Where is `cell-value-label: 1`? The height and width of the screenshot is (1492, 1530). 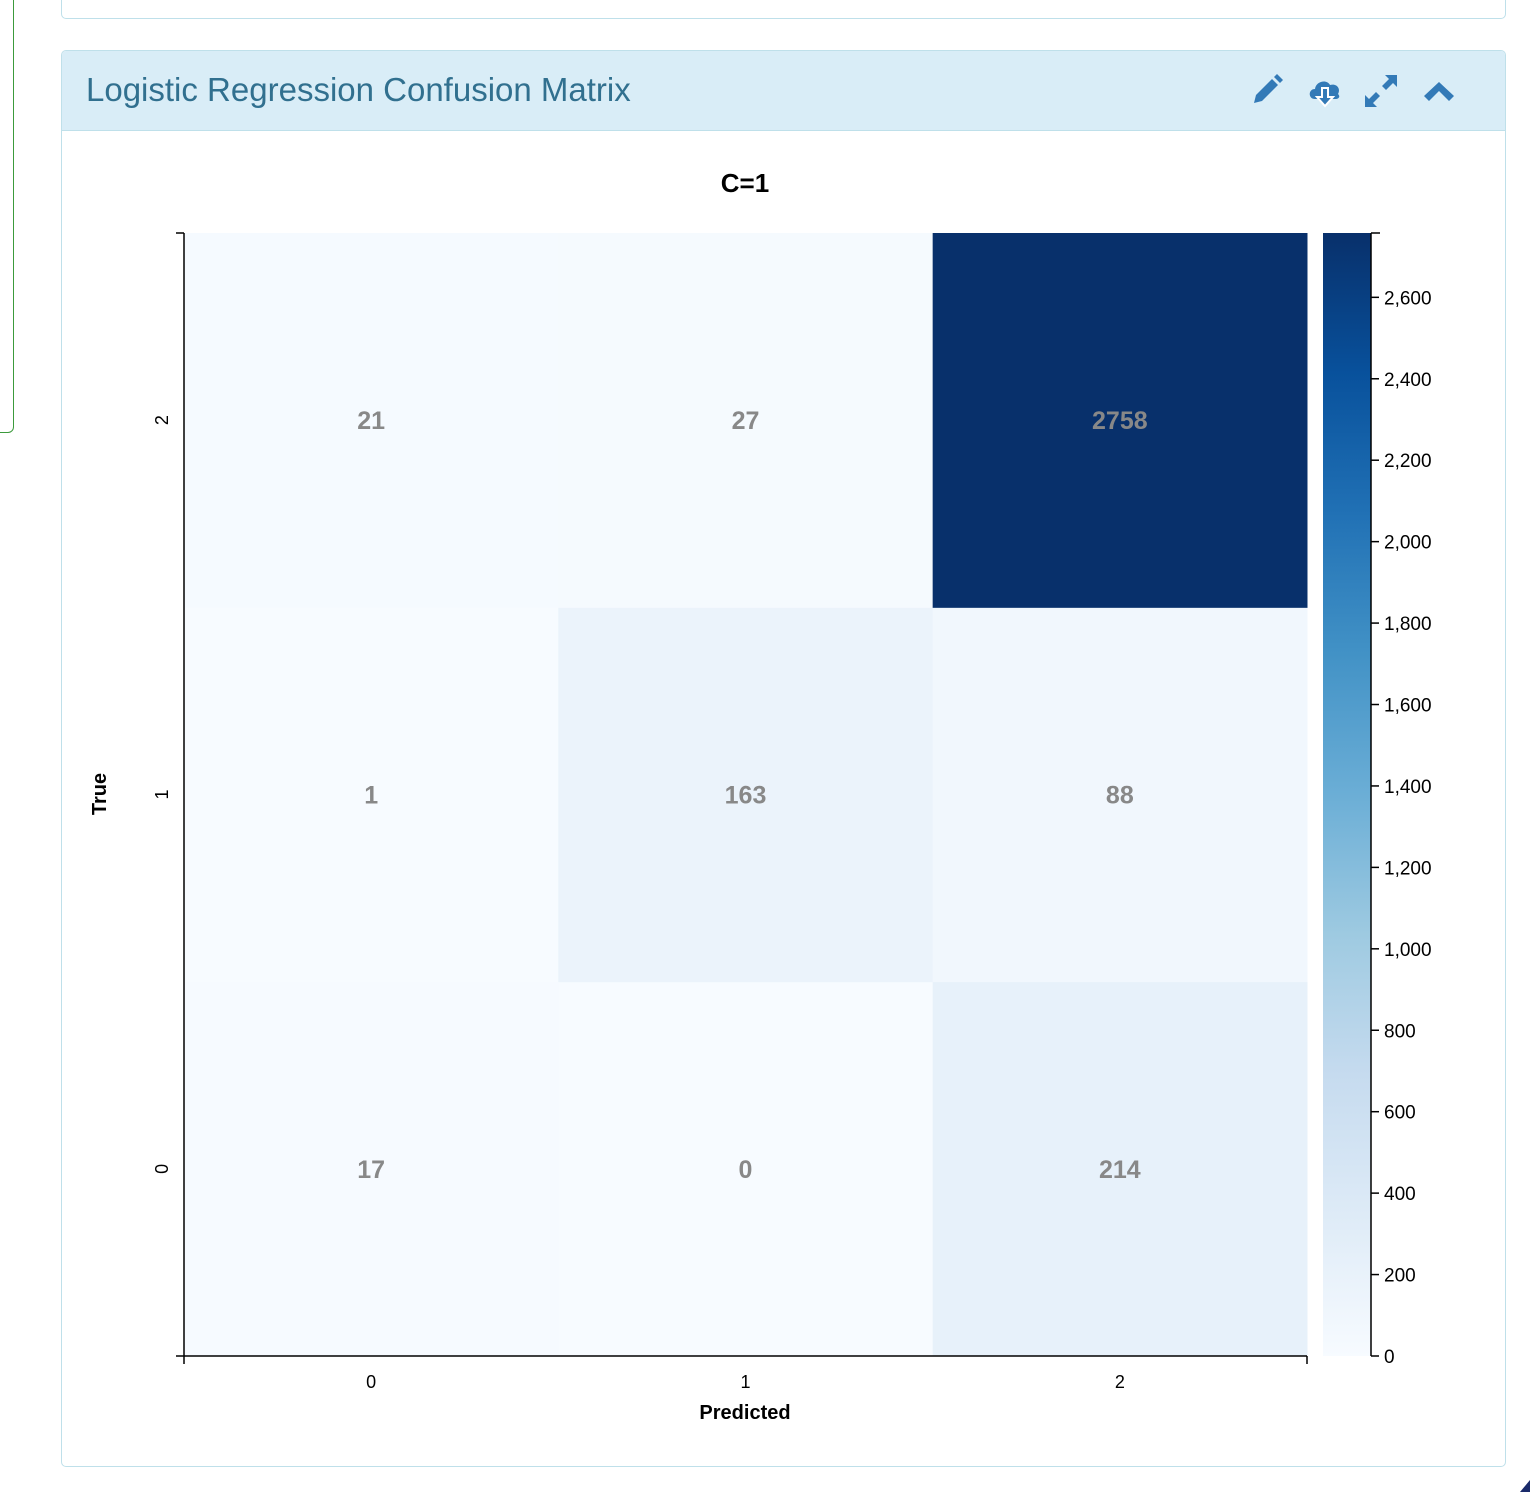
cell-value-label: 1 is located at coordinates (371, 796).